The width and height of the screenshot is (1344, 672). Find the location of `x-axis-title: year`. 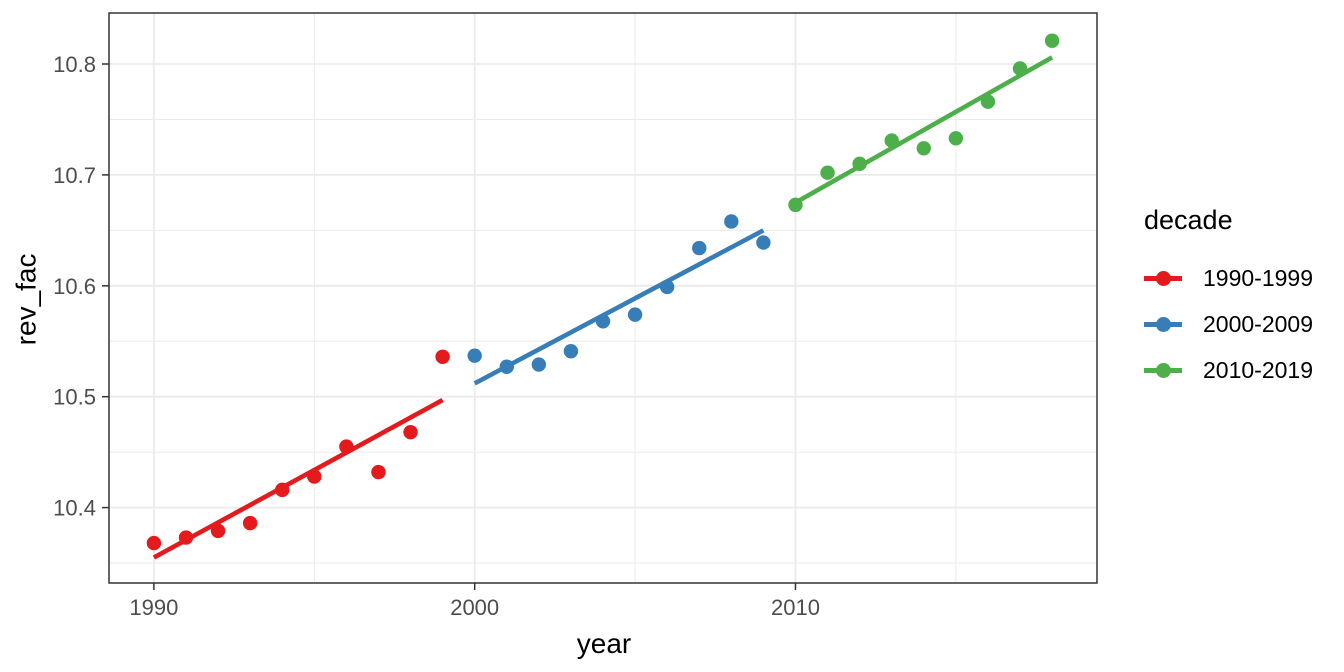

x-axis-title: year is located at coordinates (604, 643).